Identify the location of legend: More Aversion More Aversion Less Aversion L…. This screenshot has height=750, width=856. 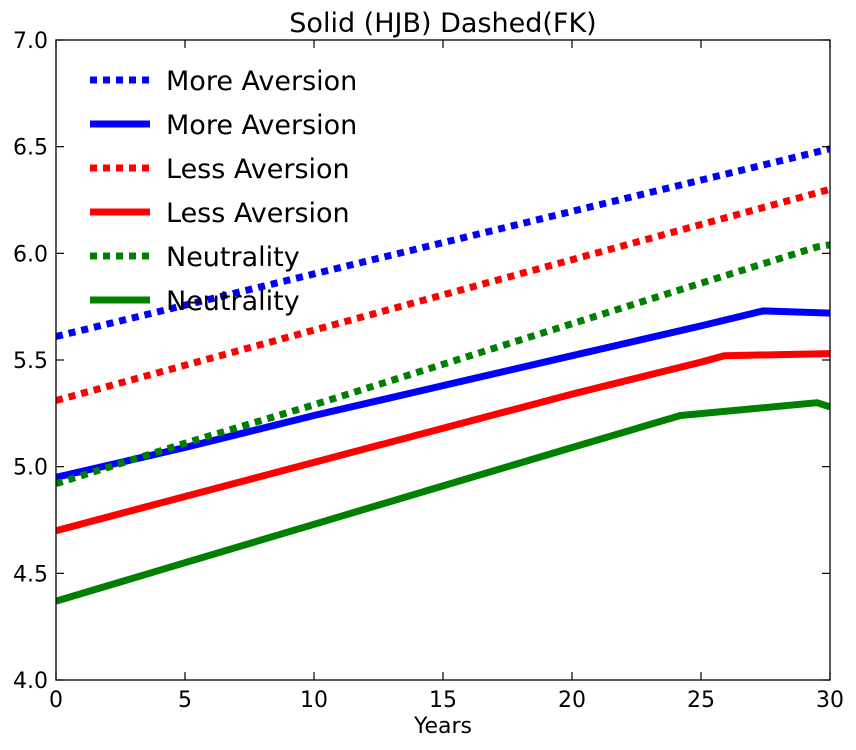
(223, 191).